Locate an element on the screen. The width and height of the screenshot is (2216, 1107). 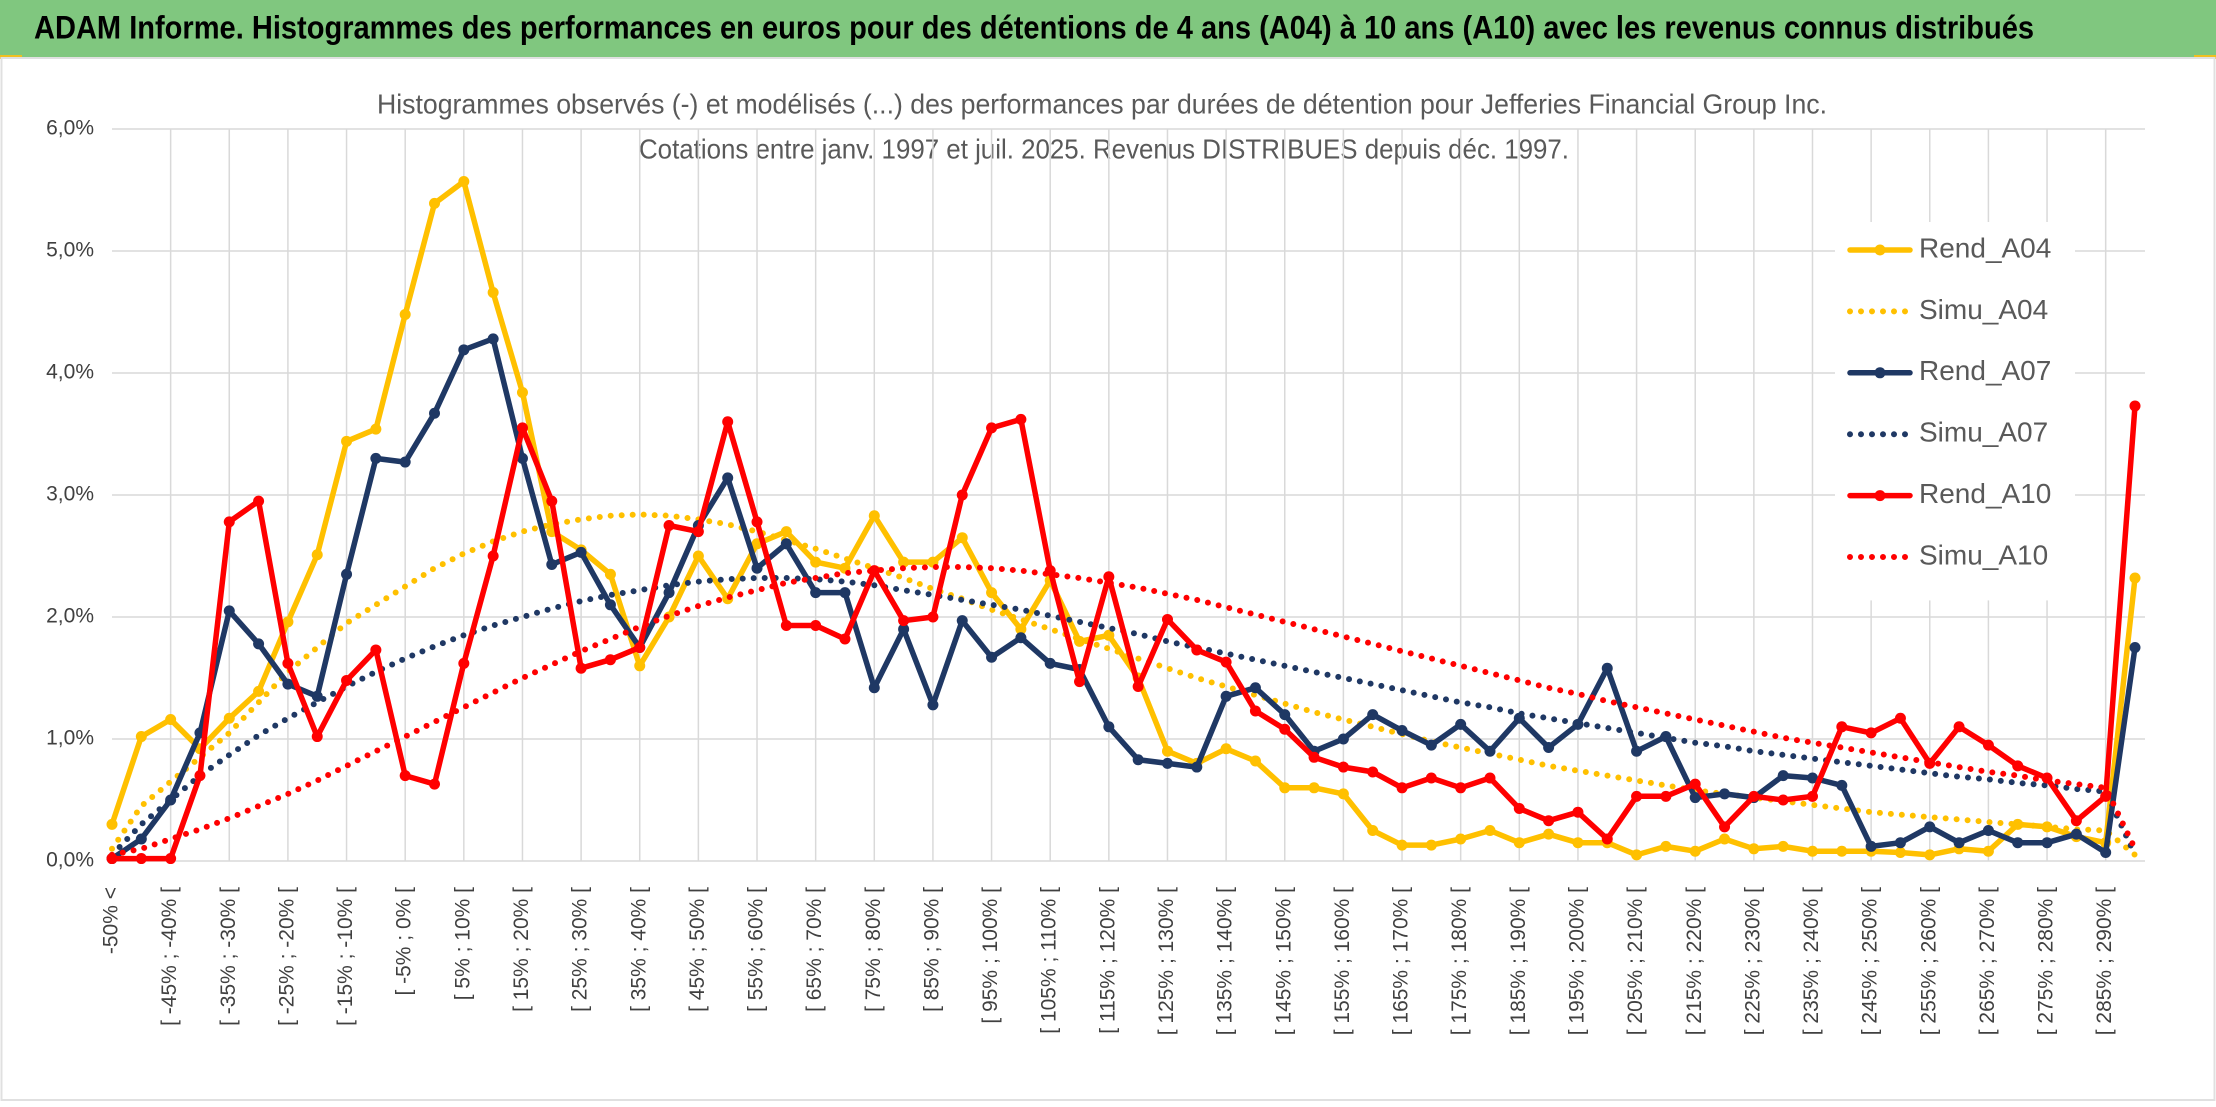
y-tick-label: 1,0% is located at coordinates (70, 738).